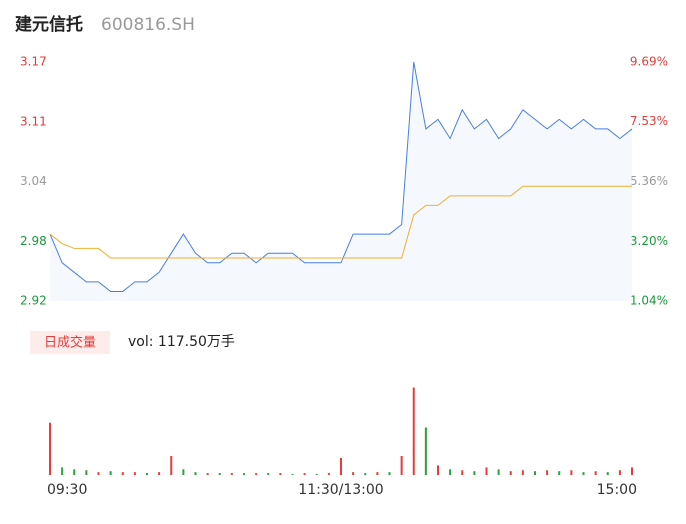 This screenshot has height=524, width=686. I want to click on y2-tick-label: 7.53%, so click(649, 121).